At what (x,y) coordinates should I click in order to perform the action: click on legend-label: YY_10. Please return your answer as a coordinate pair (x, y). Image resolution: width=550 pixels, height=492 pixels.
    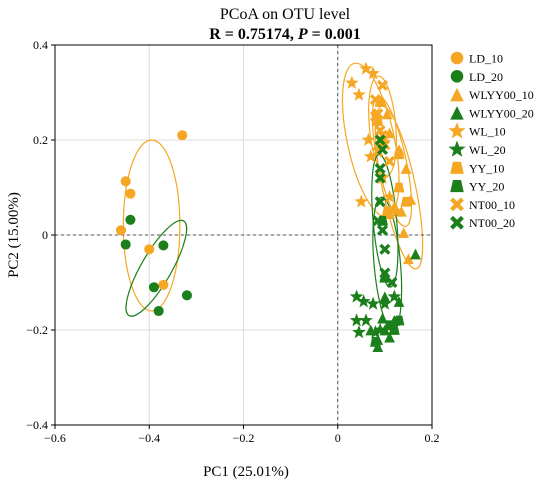
    Looking at the image, I should click on (486, 168).